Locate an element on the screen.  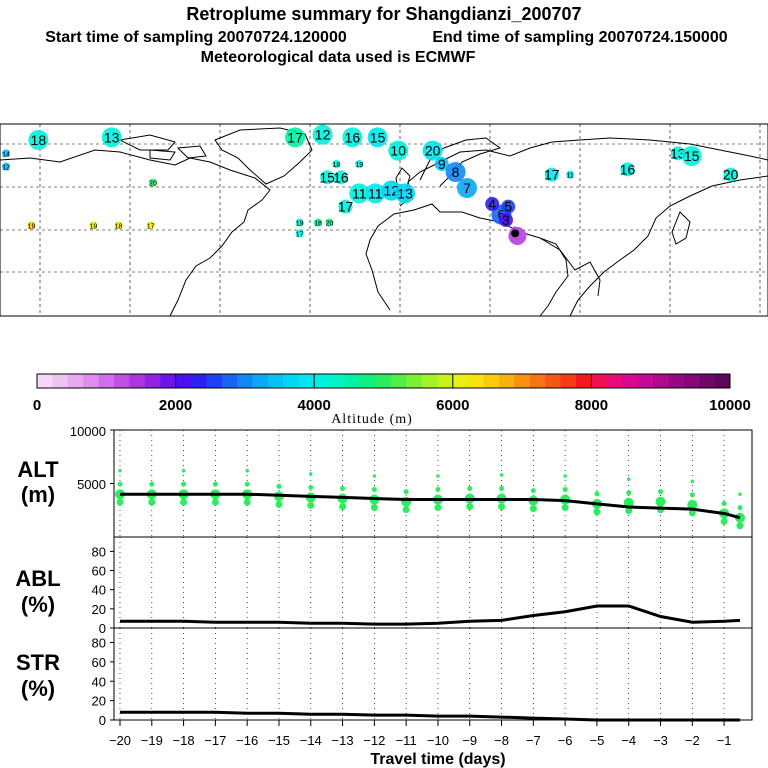
plume-marker: 5 is located at coordinates (508, 207).